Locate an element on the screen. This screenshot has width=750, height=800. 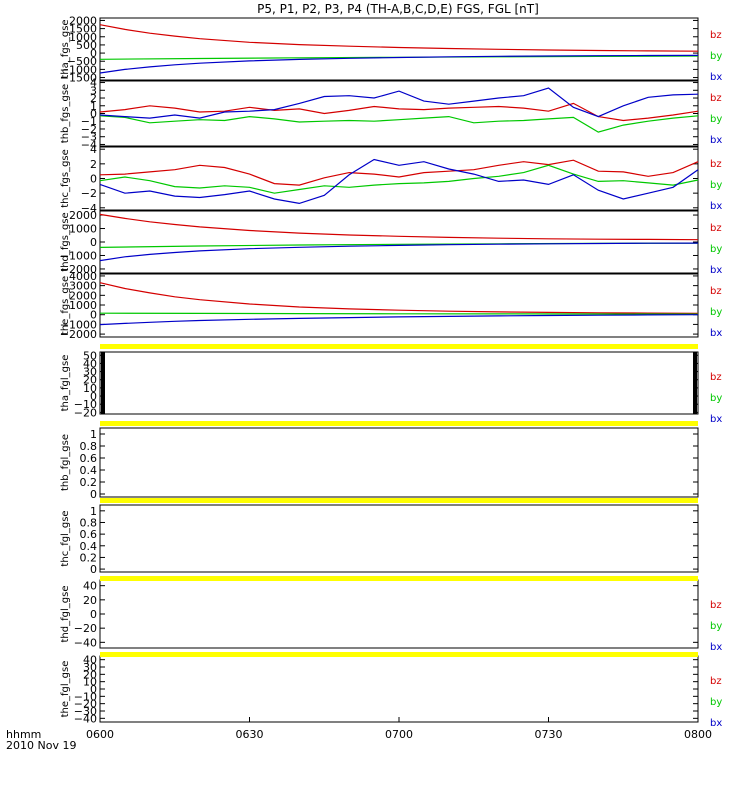
y-axis-label: thc_fgs_gse is located at coordinates (65, 178).